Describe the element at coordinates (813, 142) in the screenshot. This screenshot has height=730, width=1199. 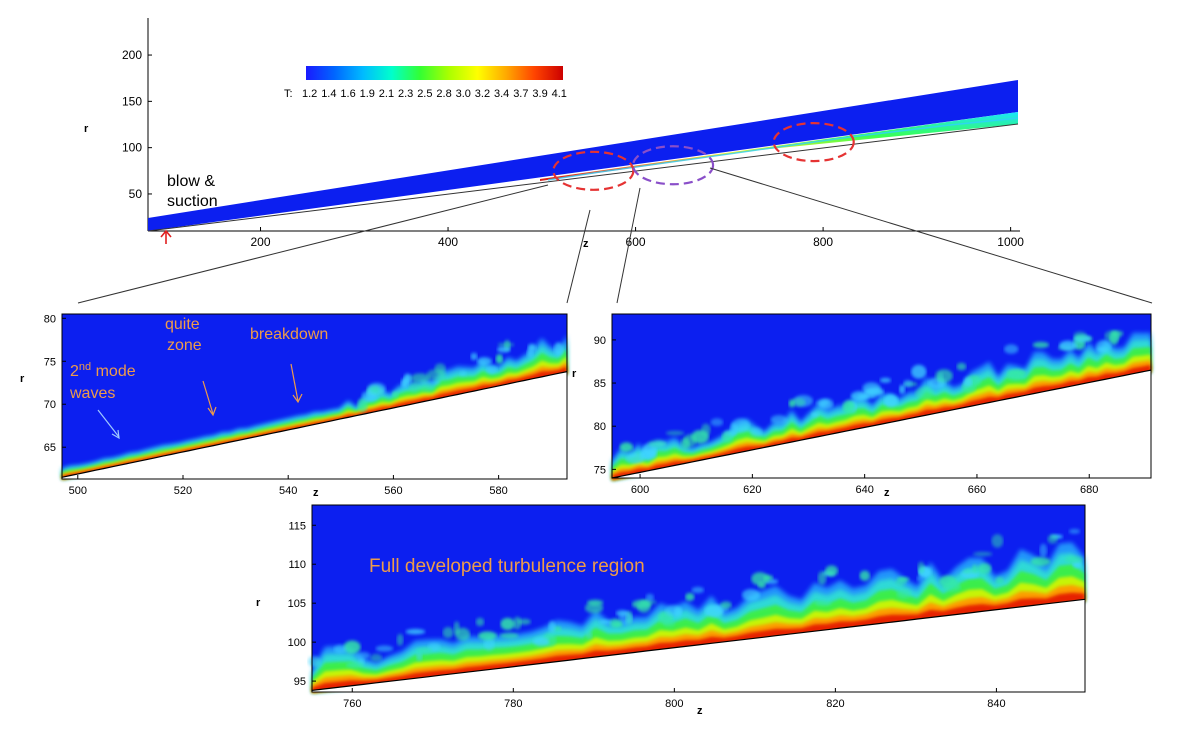
I see `region-ellipse-red` at that location.